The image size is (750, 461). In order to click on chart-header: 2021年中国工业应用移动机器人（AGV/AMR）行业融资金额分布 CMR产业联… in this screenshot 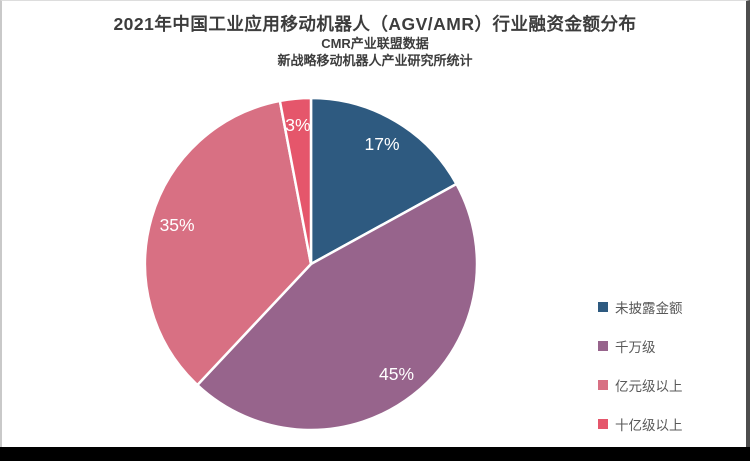, I will do `click(375, 41)`.